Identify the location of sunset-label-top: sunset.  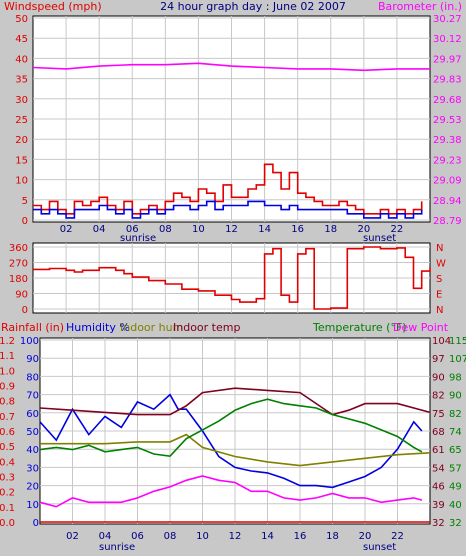
(379, 238).